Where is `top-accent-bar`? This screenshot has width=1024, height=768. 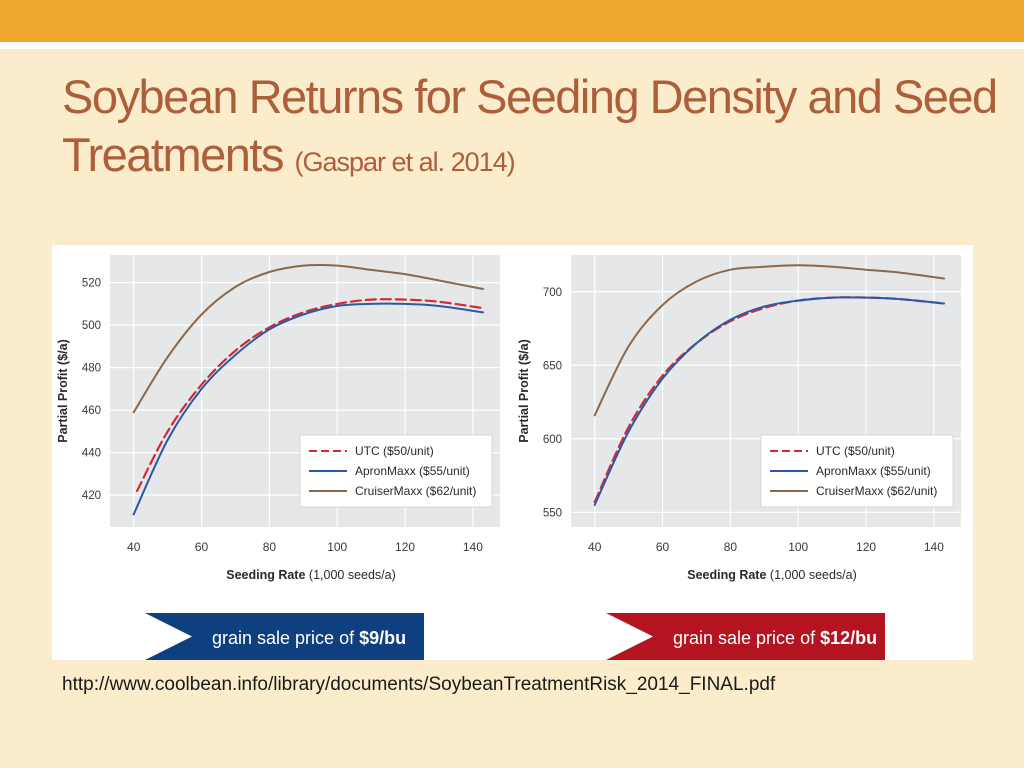 top-accent-bar is located at coordinates (512, 21).